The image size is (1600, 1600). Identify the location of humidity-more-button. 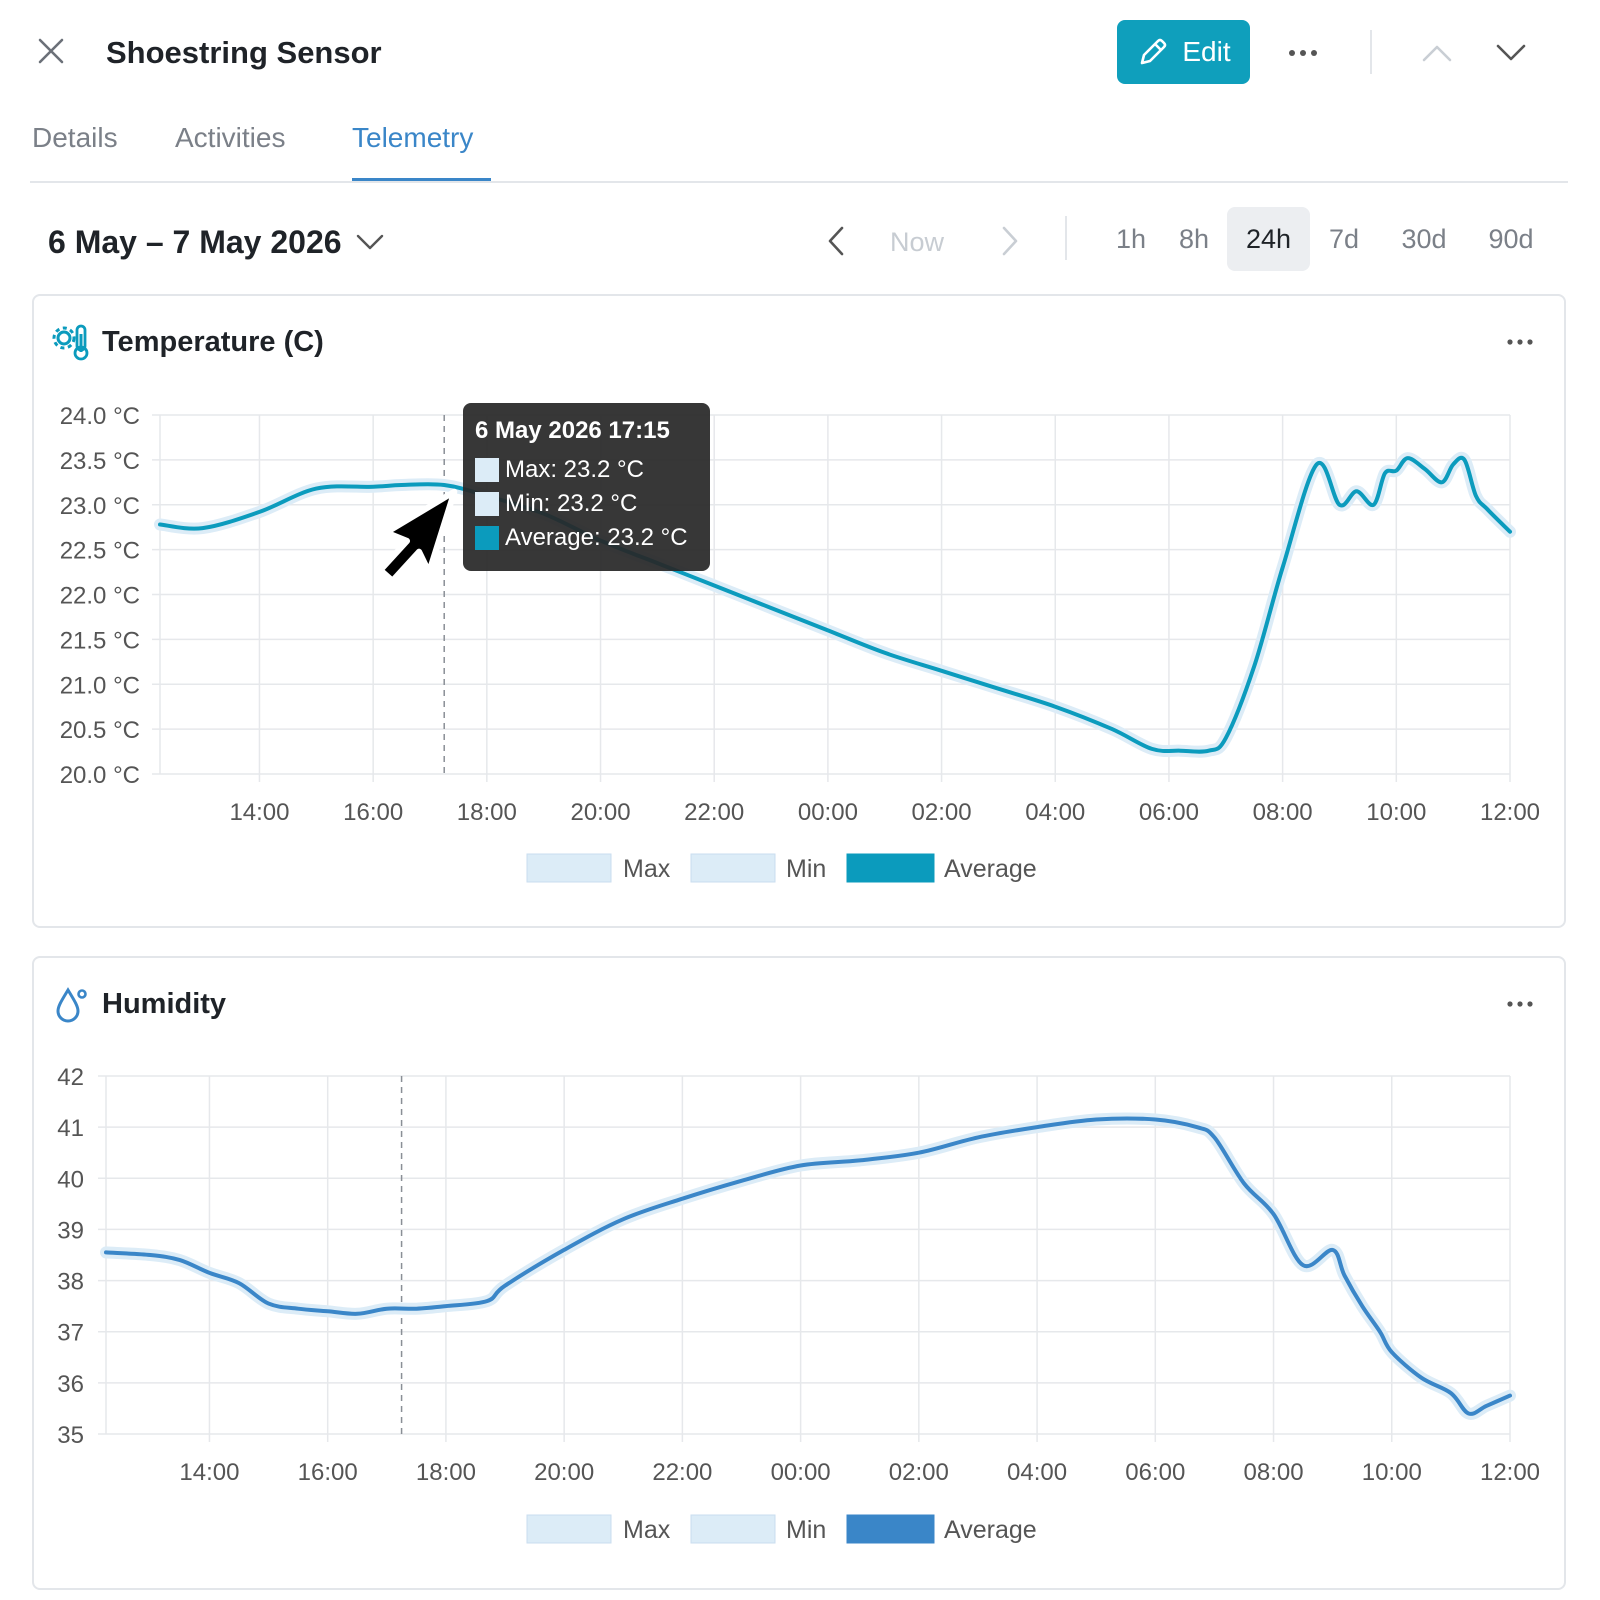
(1520, 1004).